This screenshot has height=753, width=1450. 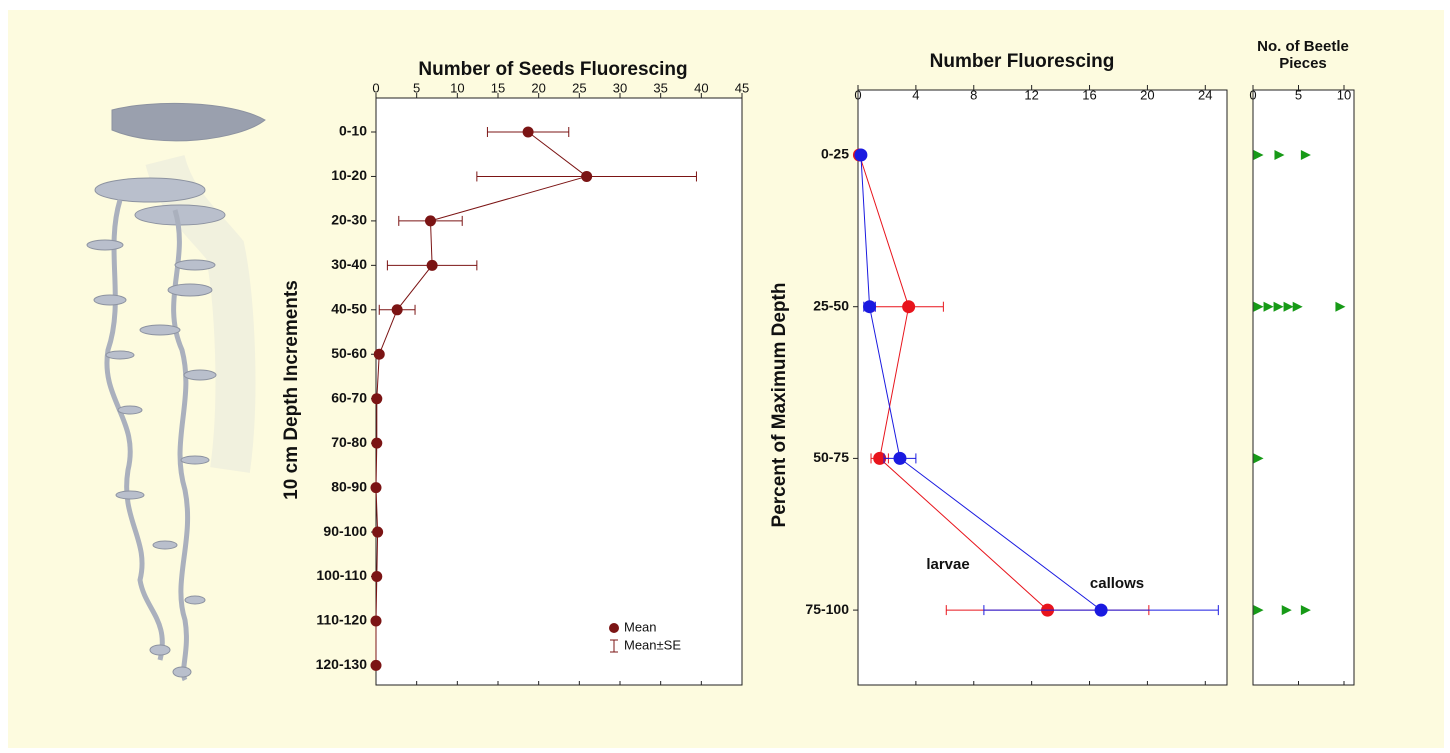 What do you see at coordinates (349, 264) in the screenshot?
I see `y-tick-label: 30-40` at bounding box center [349, 264].